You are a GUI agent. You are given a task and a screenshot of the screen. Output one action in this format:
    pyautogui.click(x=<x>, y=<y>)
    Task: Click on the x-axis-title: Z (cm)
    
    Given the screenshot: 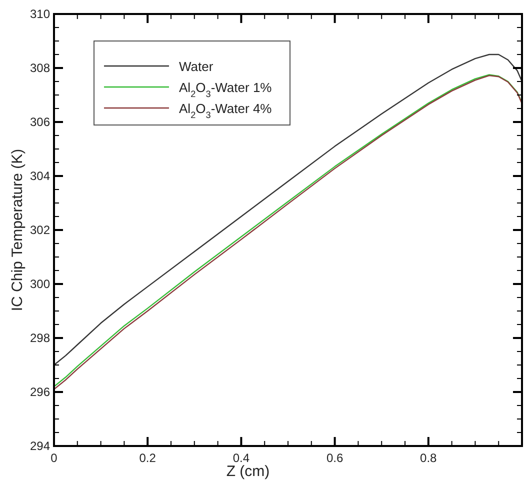 What is the action you would take?
    pyautogui.click(x=248, y=471)
    